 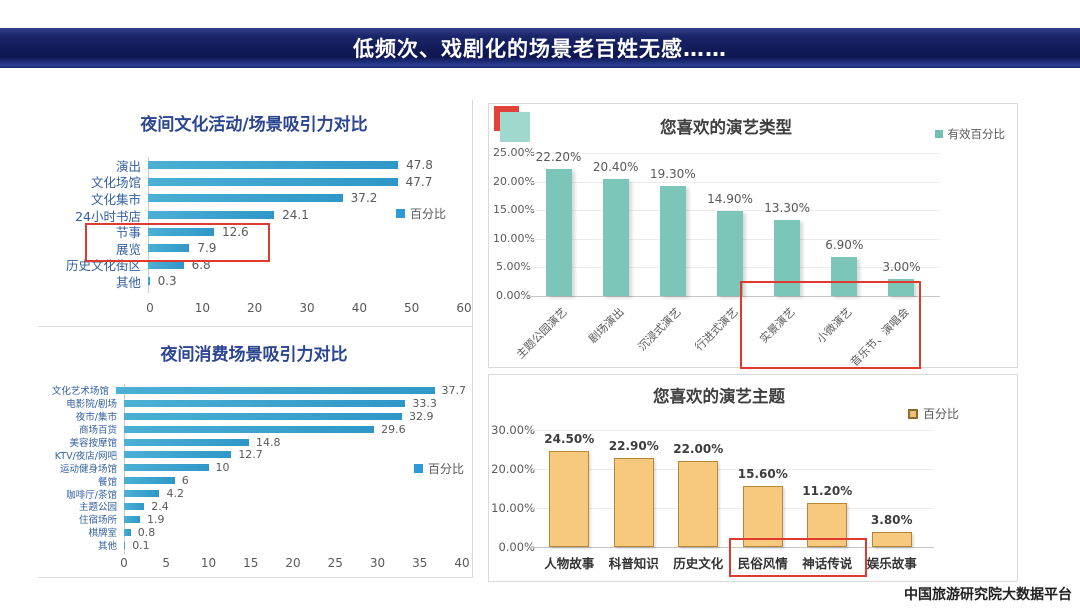 I want to click on divider-vertical, so click(x=472, y=339).